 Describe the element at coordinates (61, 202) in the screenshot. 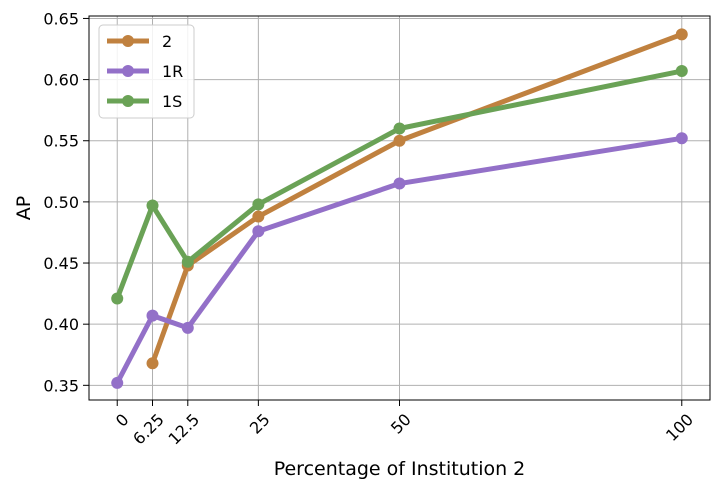

I see `y-tick-label: 0.50` at that location.